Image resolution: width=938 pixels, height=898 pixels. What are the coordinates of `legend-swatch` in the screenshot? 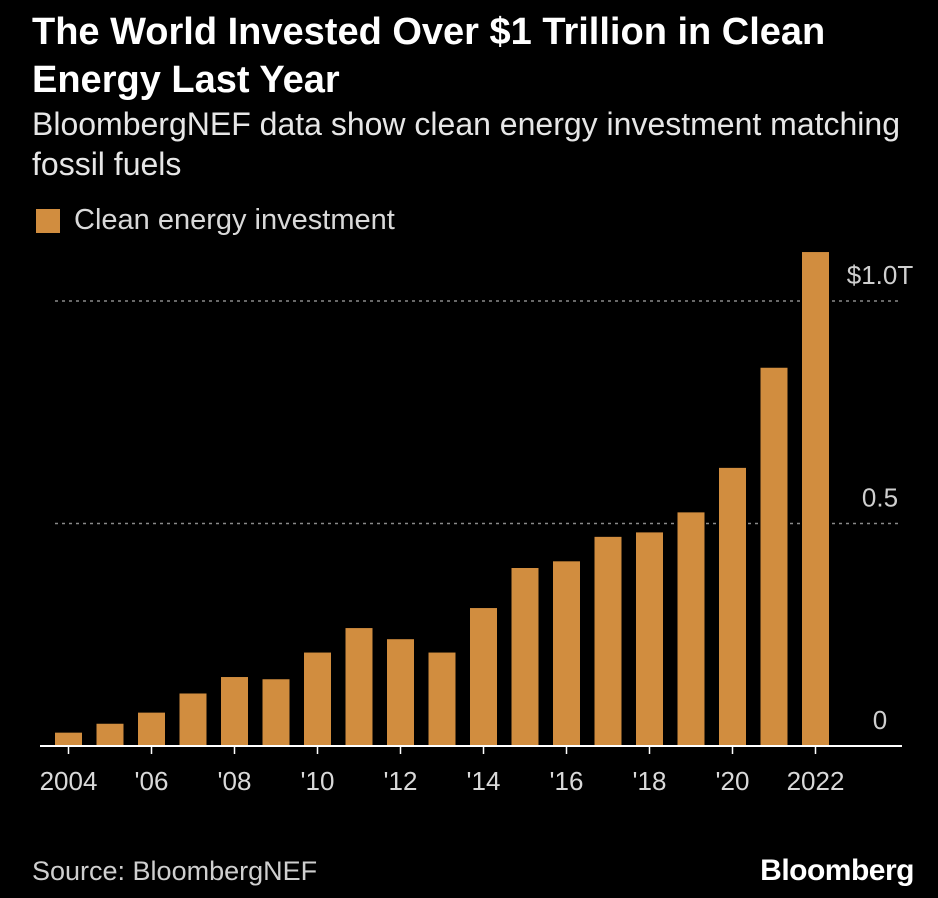 It's located at (48, 220).